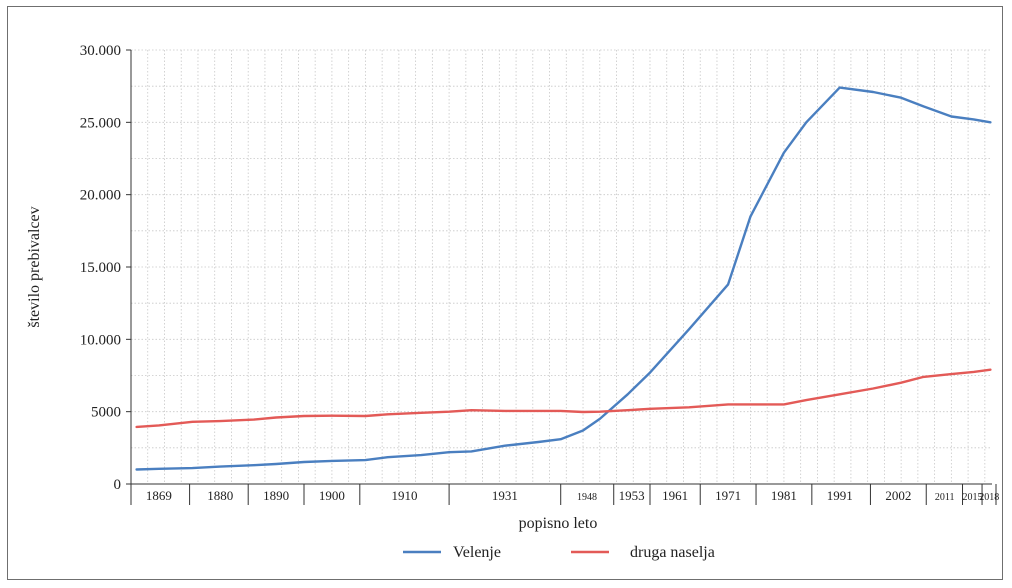  What do you see at coordinates (106, 413) in the screenshot?
I see `y-tick-label: 5000` at bounding box center [106, 413].